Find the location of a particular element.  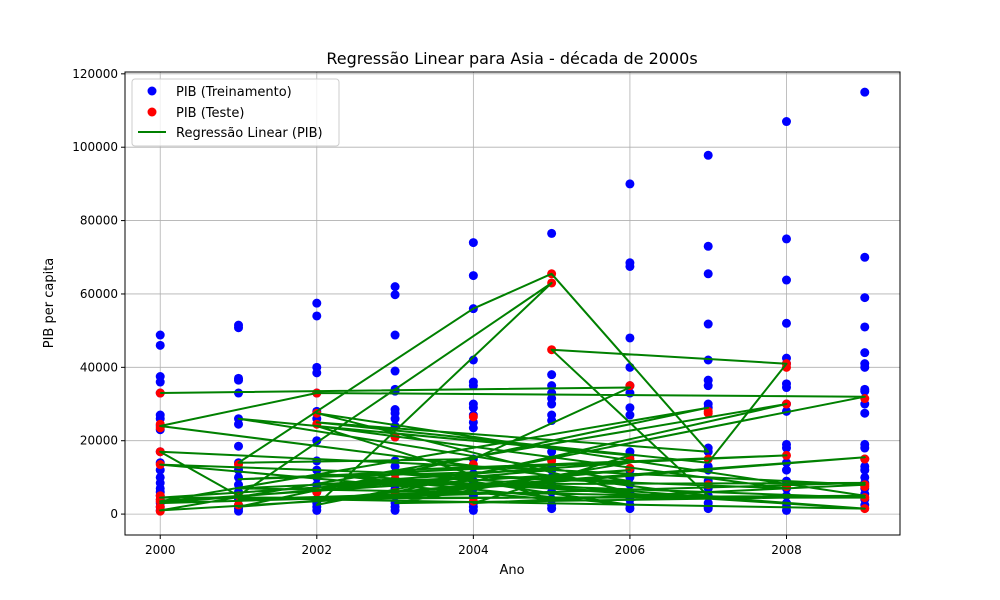

y-tick-label: 60000 is located at coordinates (99, 294).